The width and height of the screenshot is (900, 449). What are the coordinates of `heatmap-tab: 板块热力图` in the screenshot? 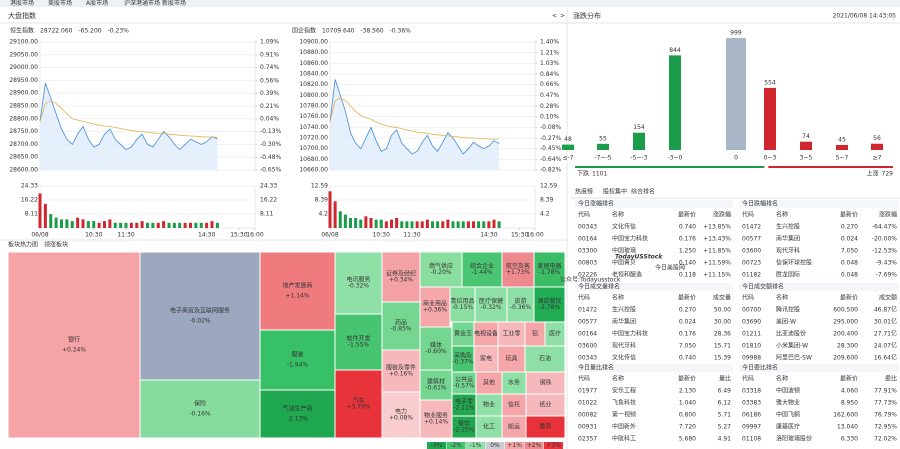 It's located at (23, 245).